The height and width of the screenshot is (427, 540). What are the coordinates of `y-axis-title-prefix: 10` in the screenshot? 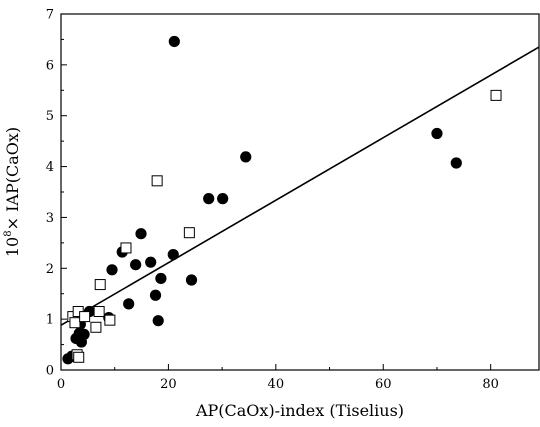 It's located at (12, 247).